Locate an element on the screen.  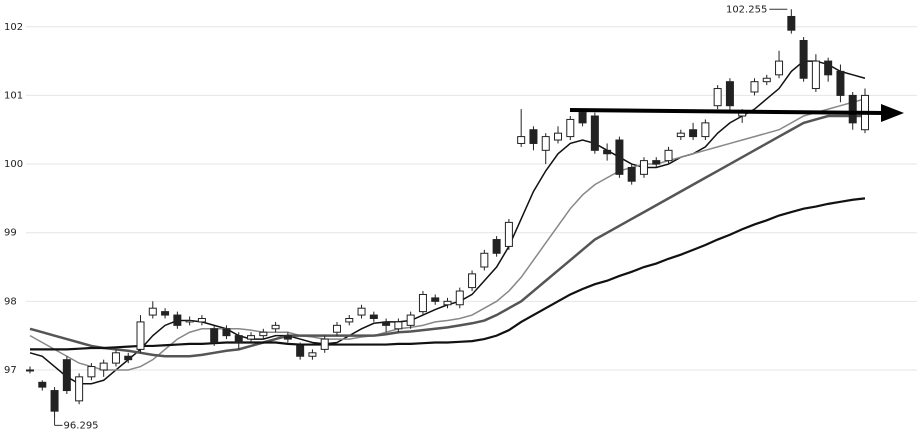
y-tick-label: 99 is located at coordinates (10, 233).